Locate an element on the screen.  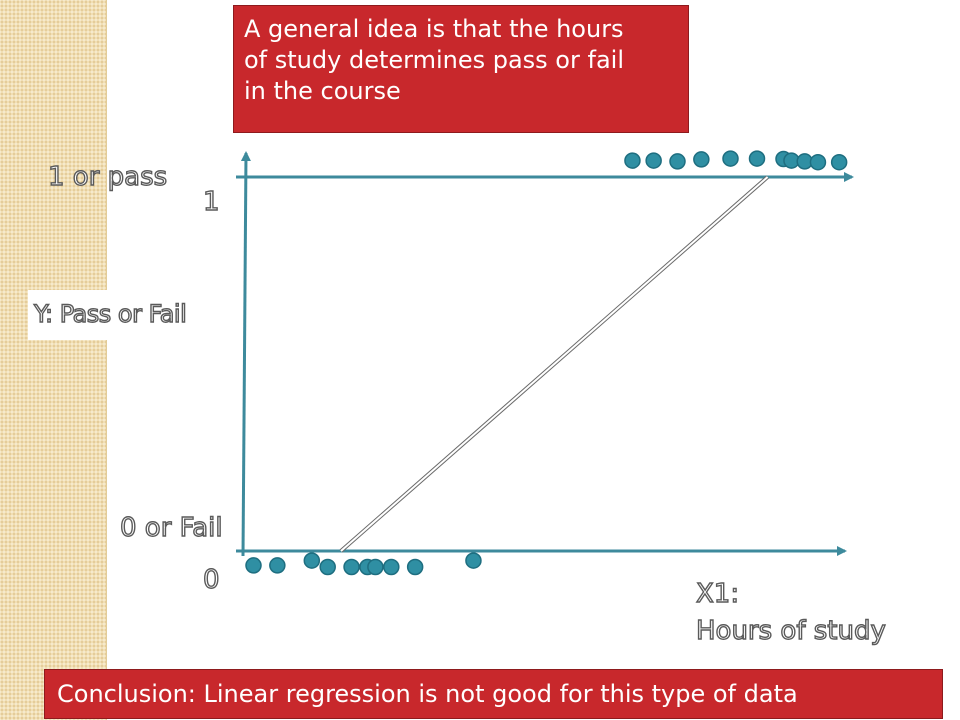
fail-level-label: 0 or Fail is located at coordinates (171, 528).